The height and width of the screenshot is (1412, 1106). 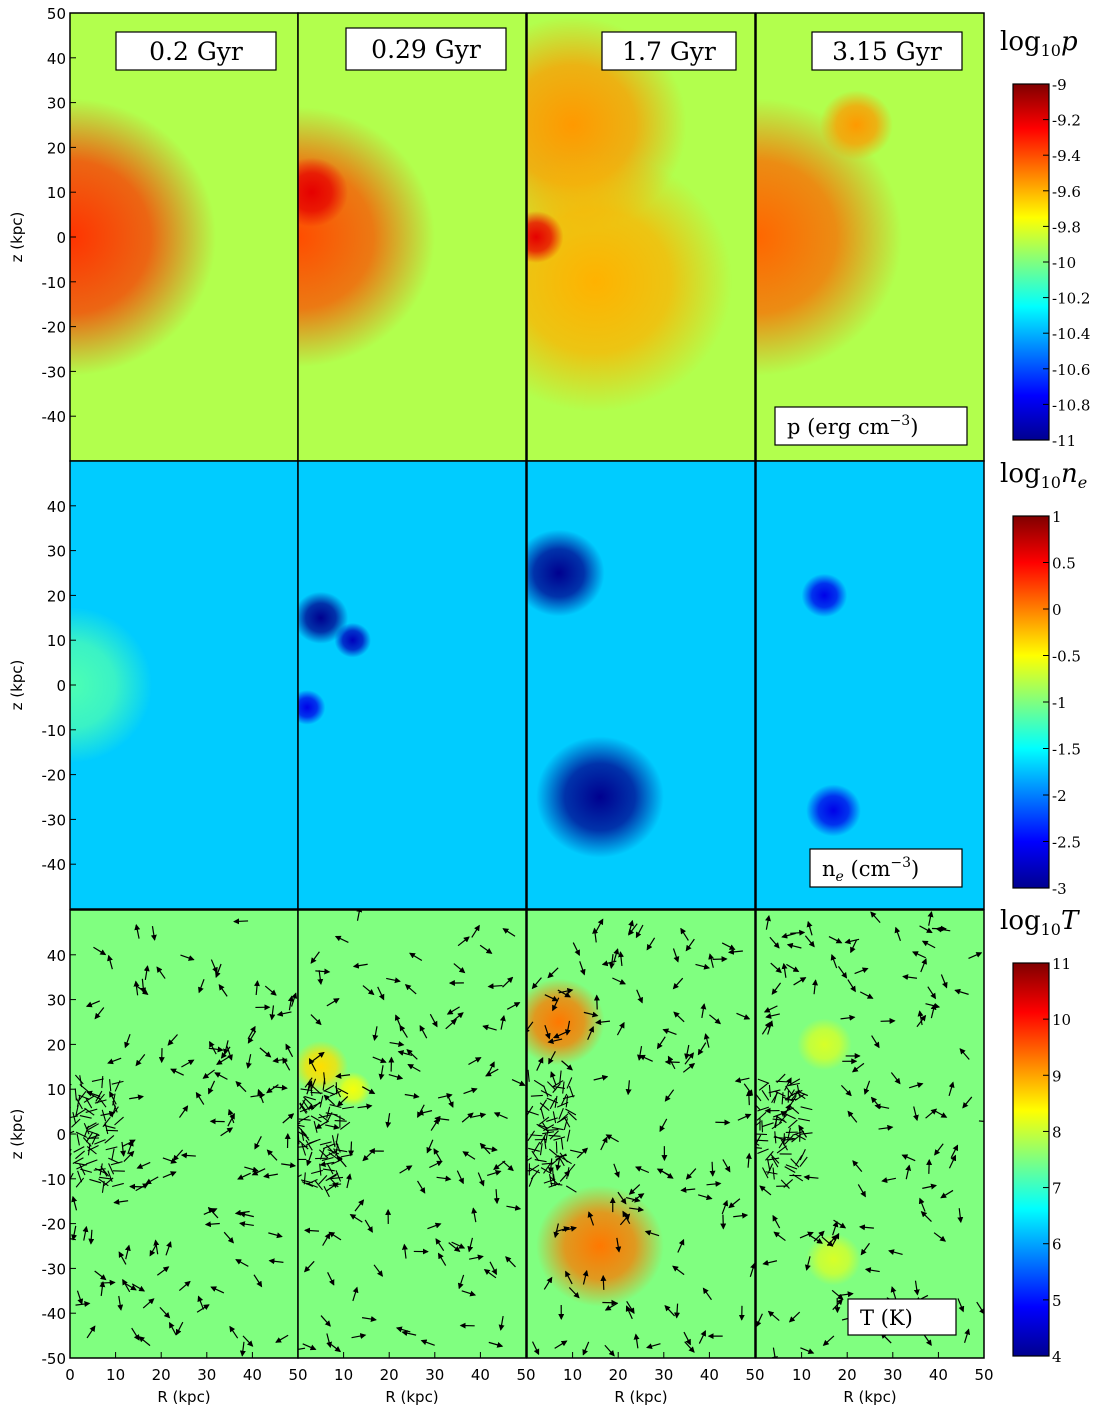 What do you see at coordinates (1057, 517) in the screenshot?
I see `colorbar-tick-label: 1` at bounding box center [1057, 517].